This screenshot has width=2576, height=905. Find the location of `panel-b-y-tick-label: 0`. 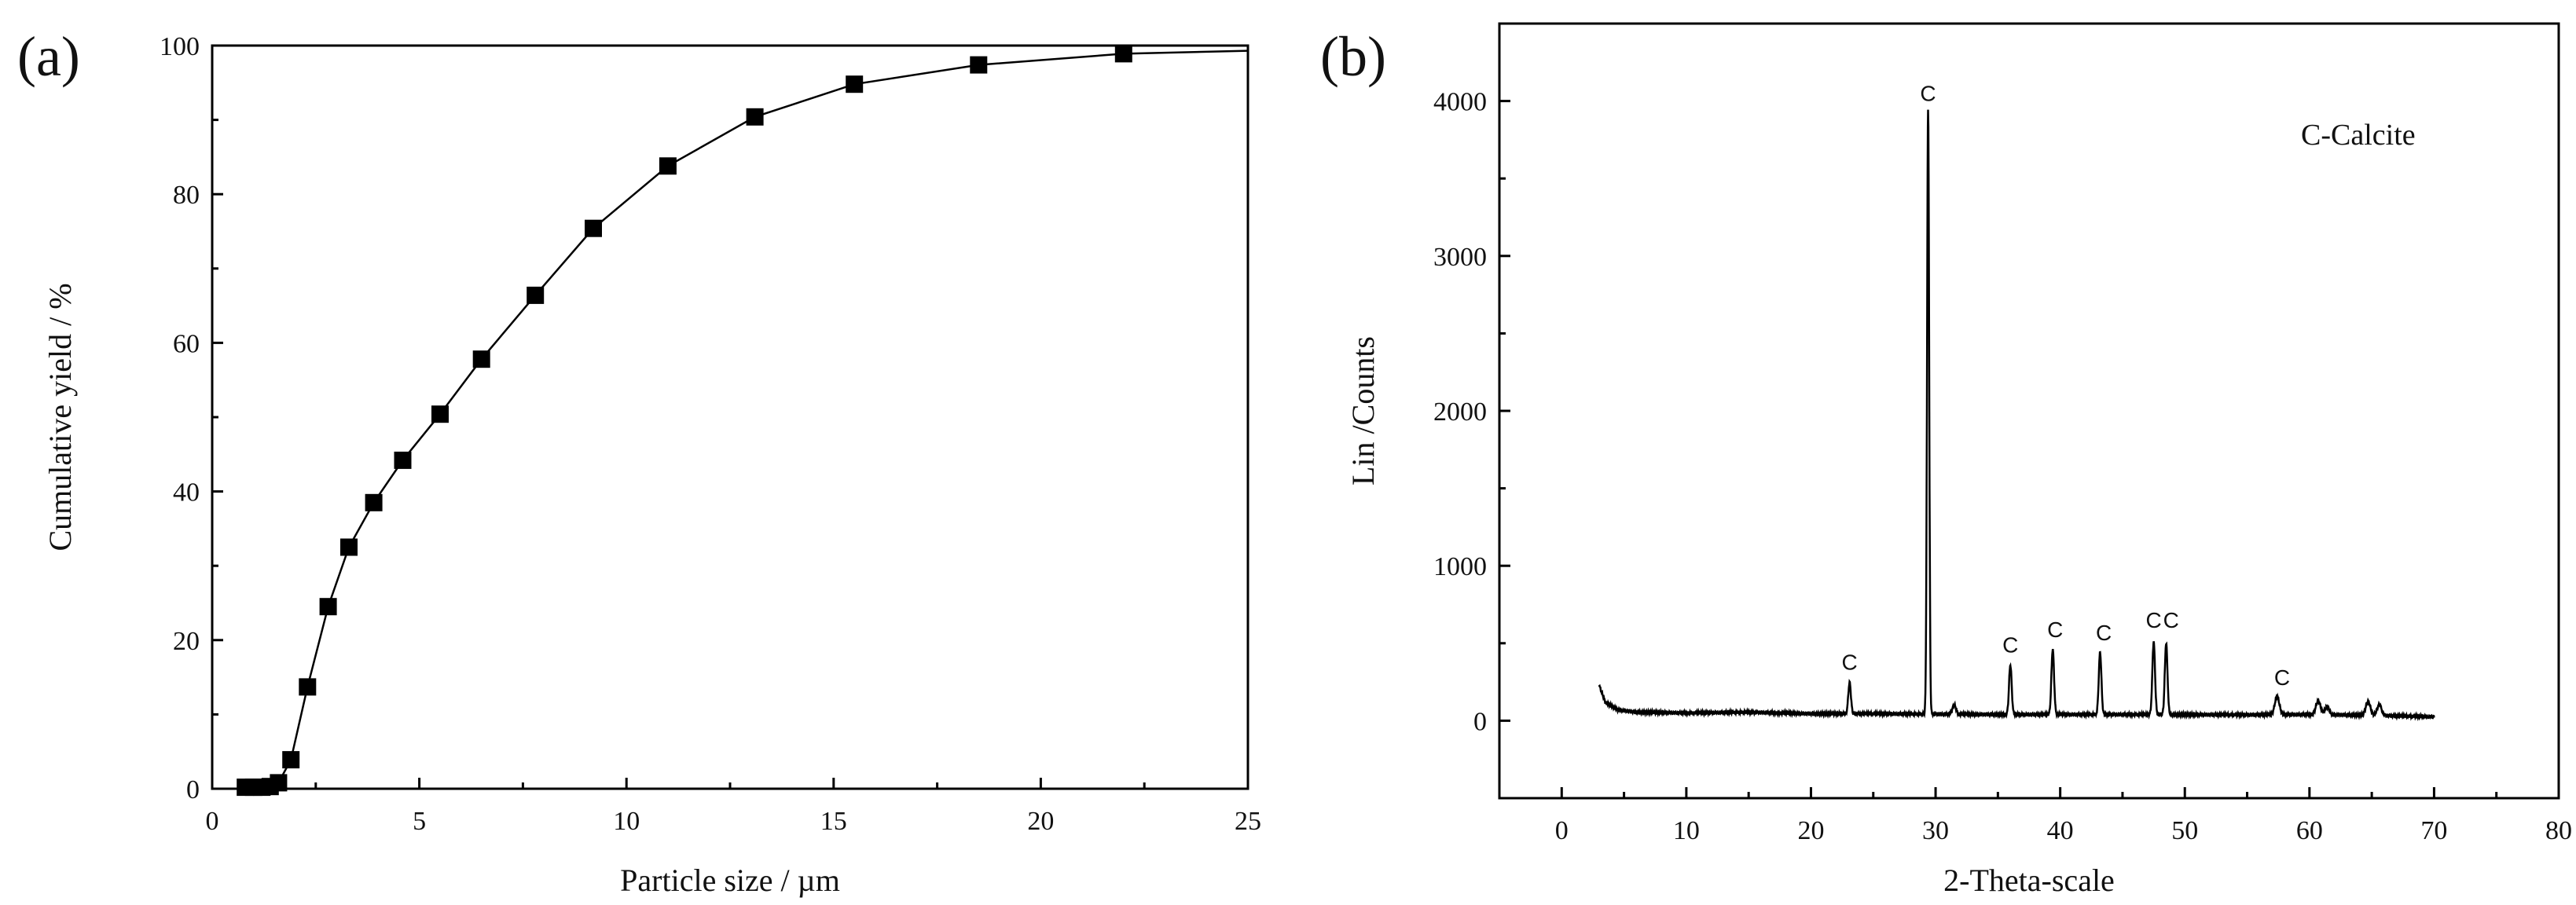

panel-b-y-tick-label: 0 is located at coordinates (1480, 721).